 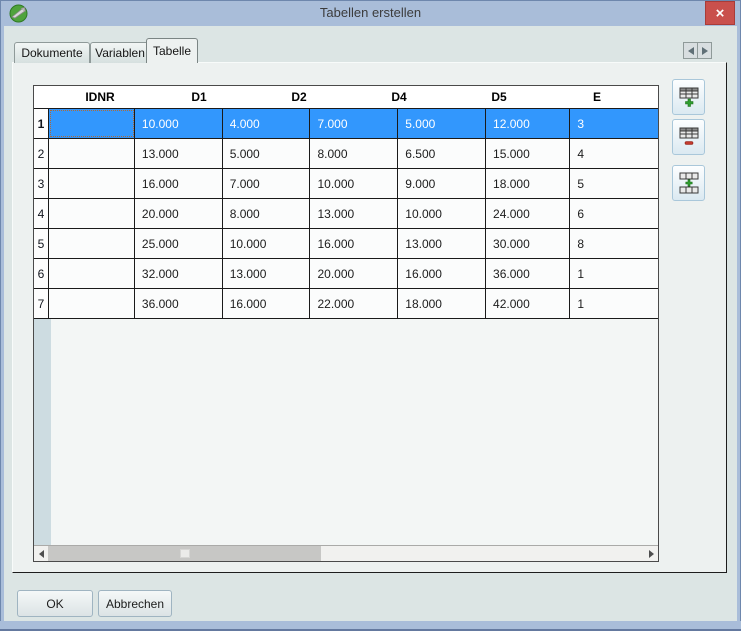 What do you see at coordinates (354, 183) in the screenshot?
I see `cell-d4: 10.000` at bounding box center [354, 183].